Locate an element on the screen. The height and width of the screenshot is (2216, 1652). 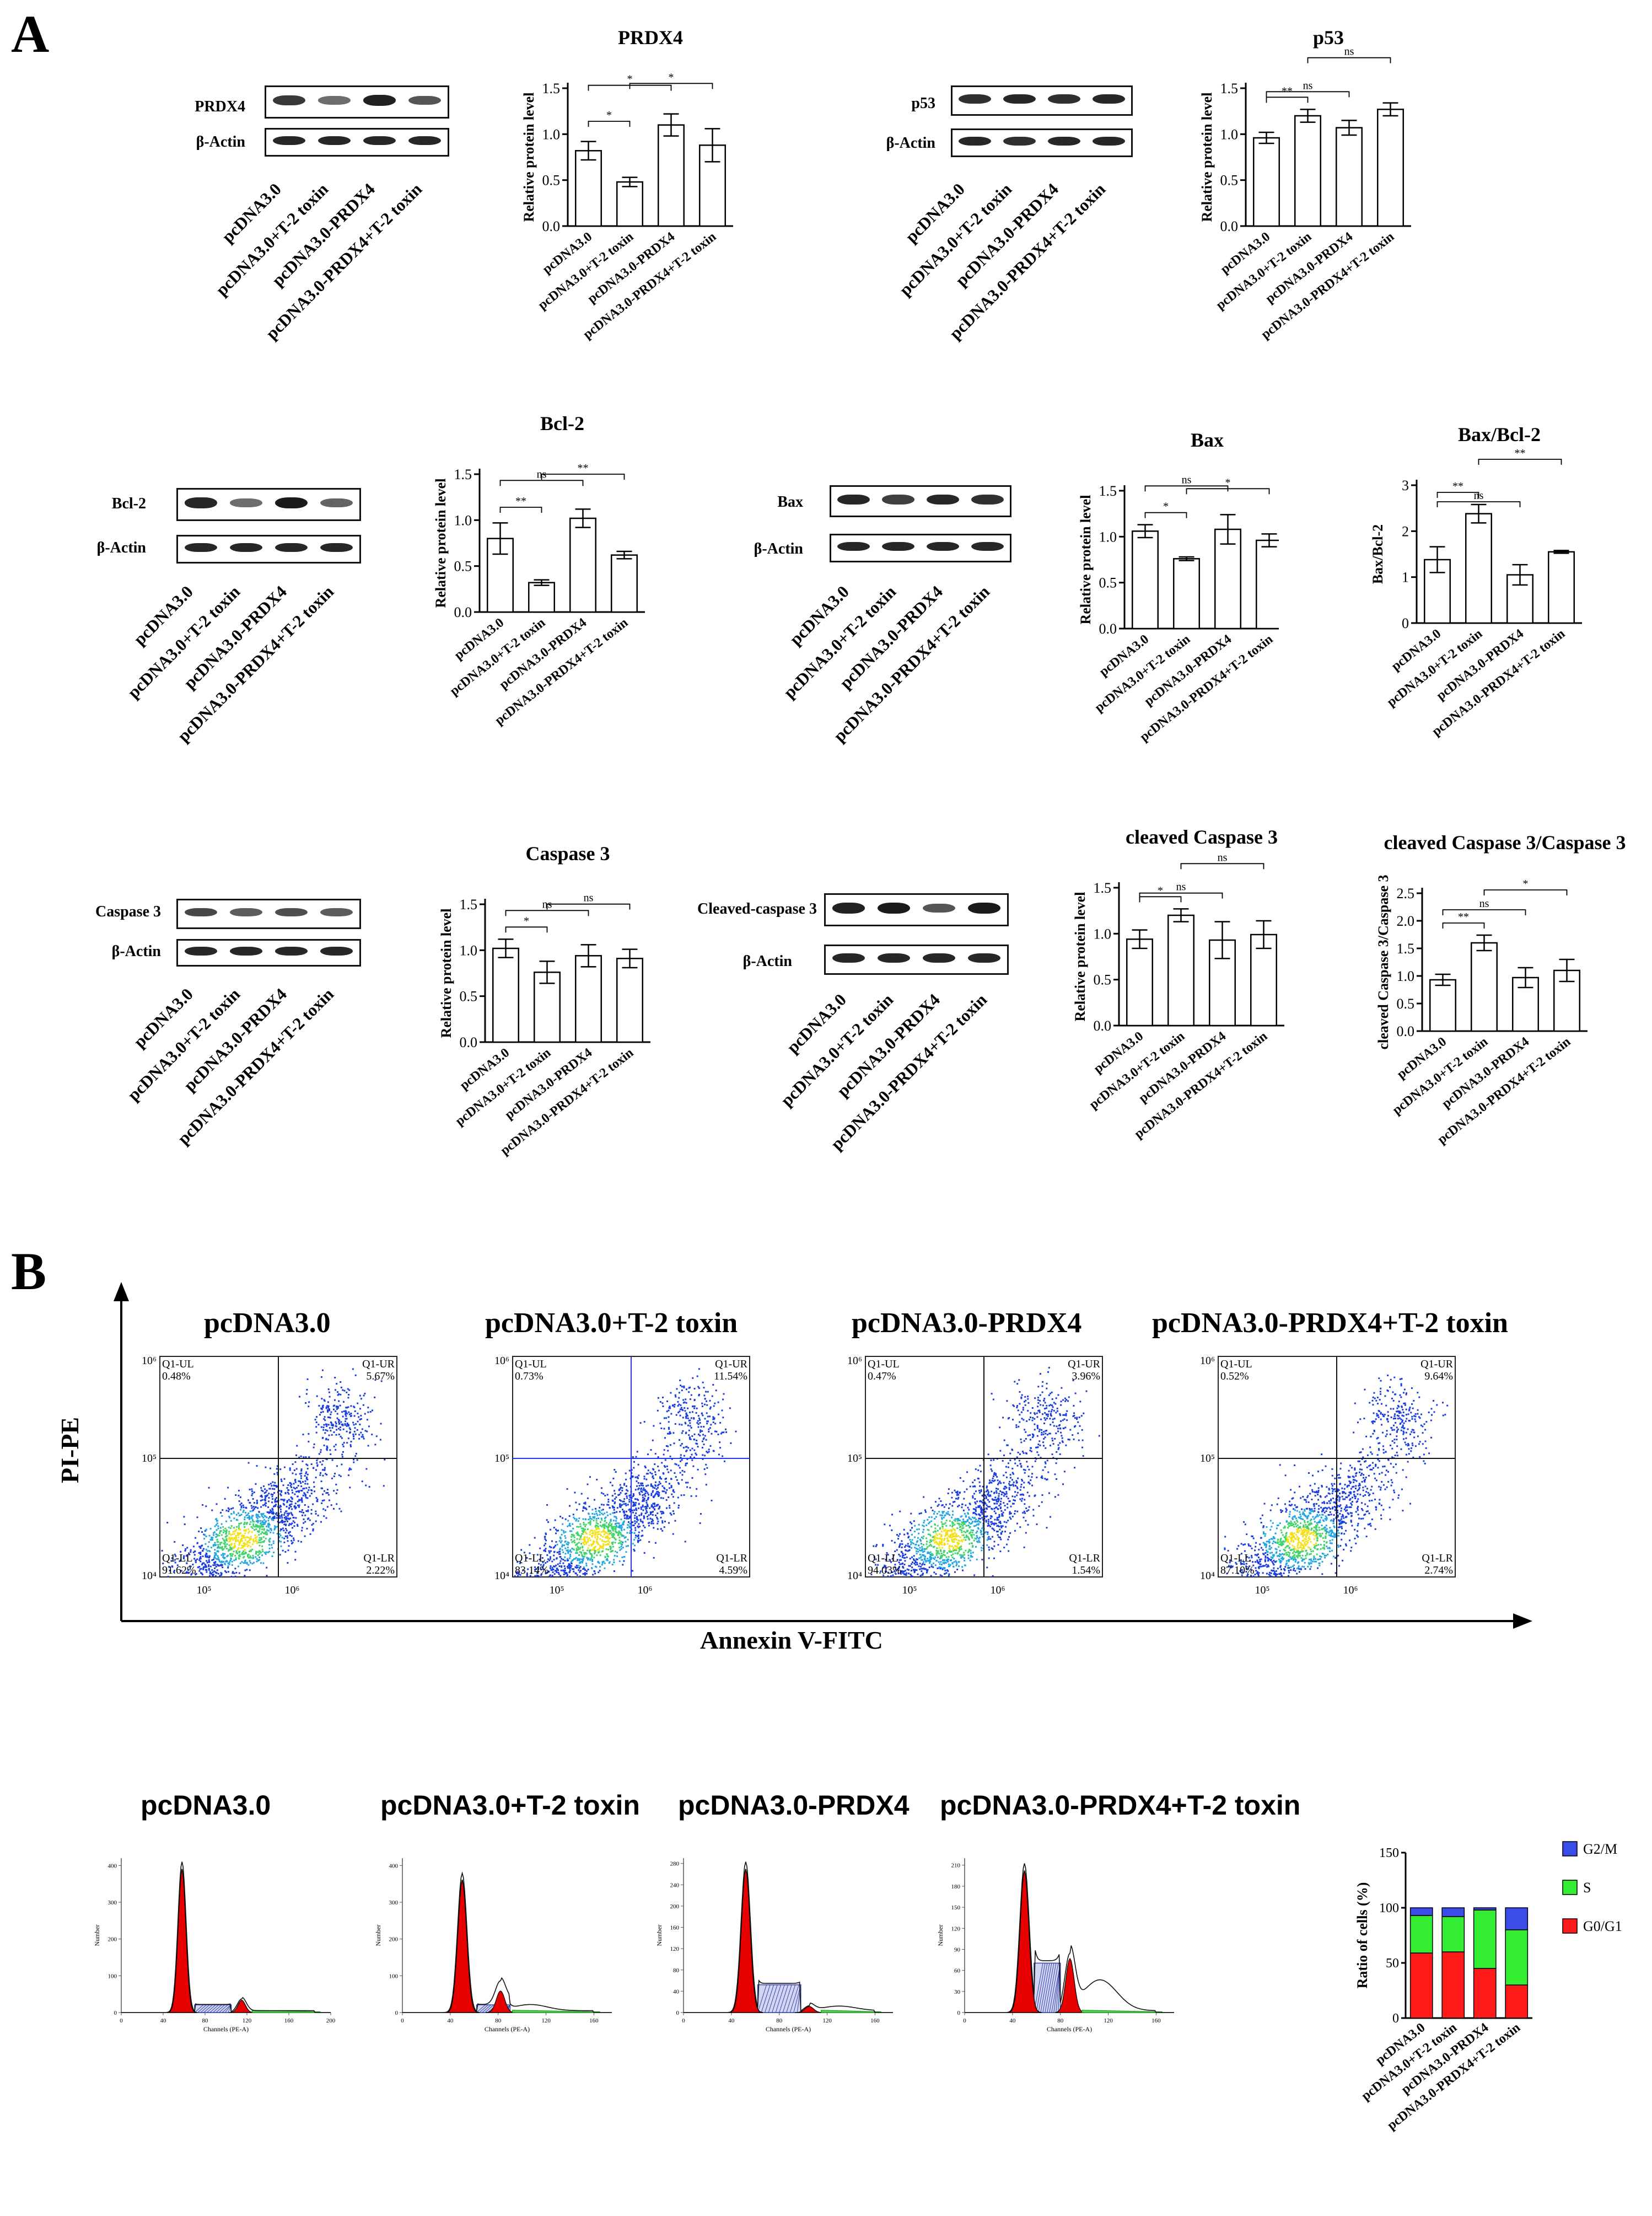
y-tick-label: 1.5 is located at coordinates (469, 905).